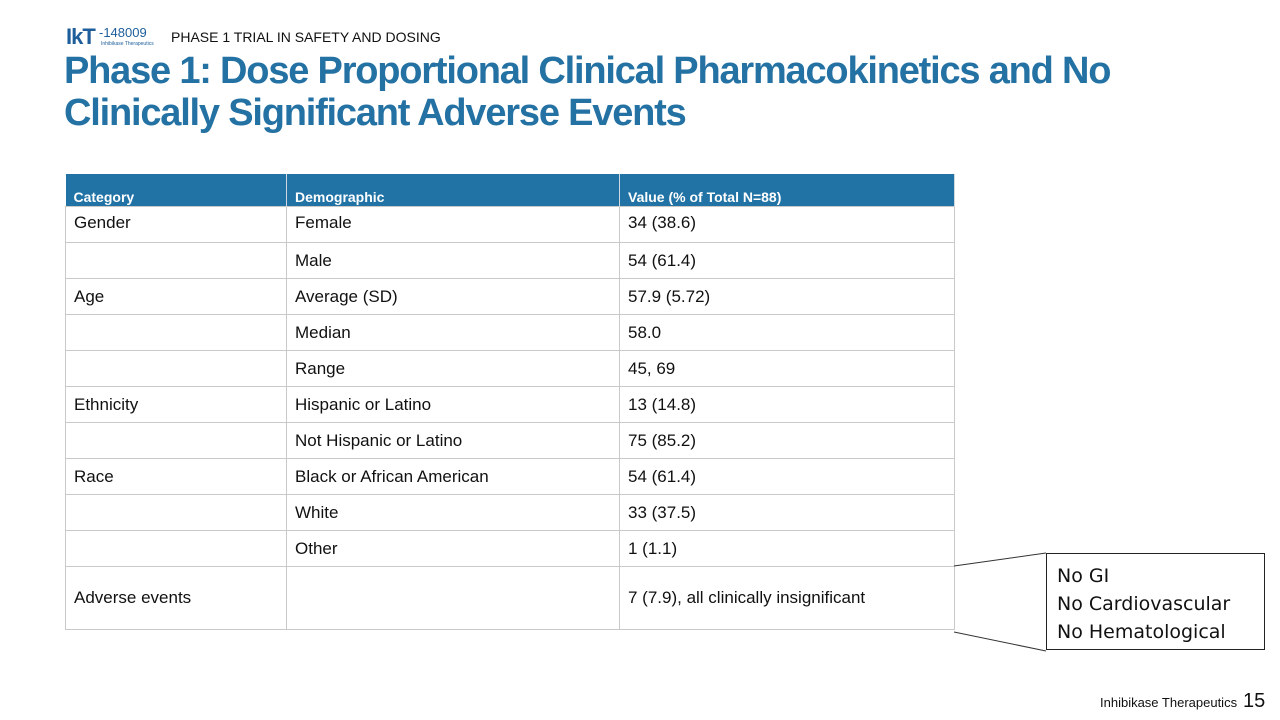 Image resolution: width=1280 pixels, height=720 pixels. I want to click on cell-value: 33 (37.5), so click(787, 512).